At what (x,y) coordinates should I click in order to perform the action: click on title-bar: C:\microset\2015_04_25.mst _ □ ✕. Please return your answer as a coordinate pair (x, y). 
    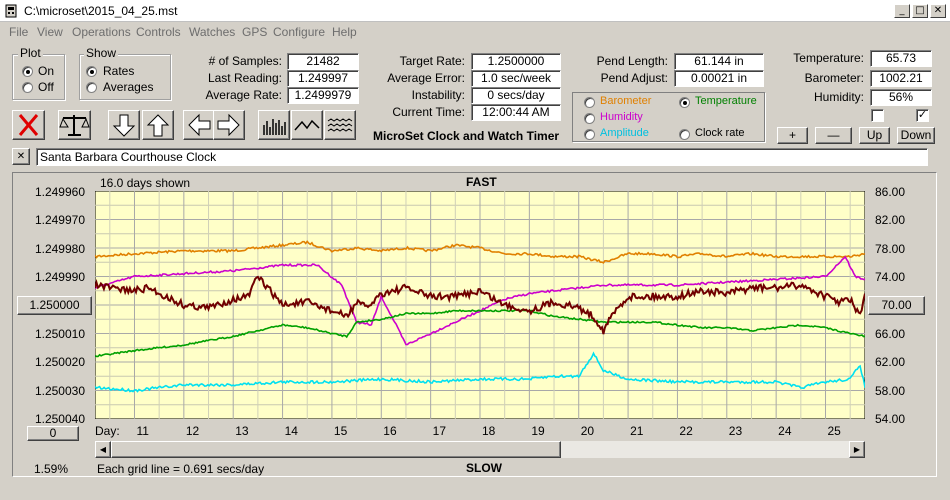
    Looking at the image, I should click on (475, 11).